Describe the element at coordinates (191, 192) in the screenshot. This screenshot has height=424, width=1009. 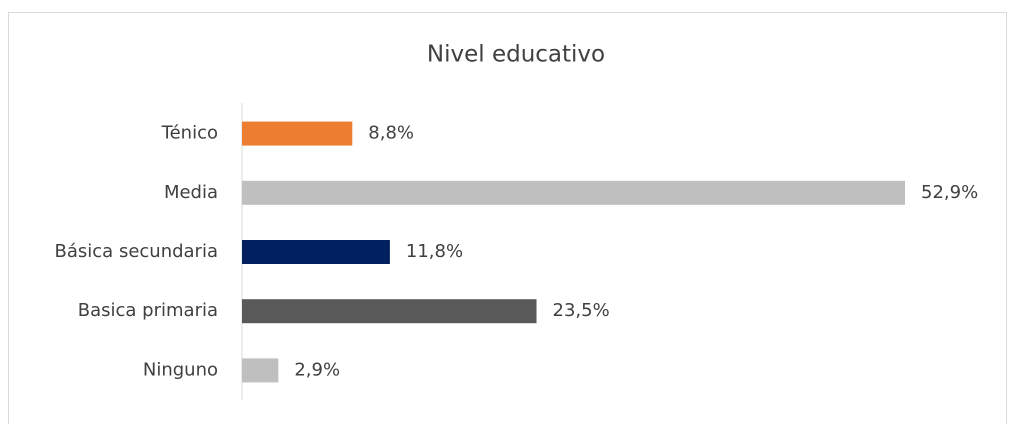
I see `category-label: Media` at that location.